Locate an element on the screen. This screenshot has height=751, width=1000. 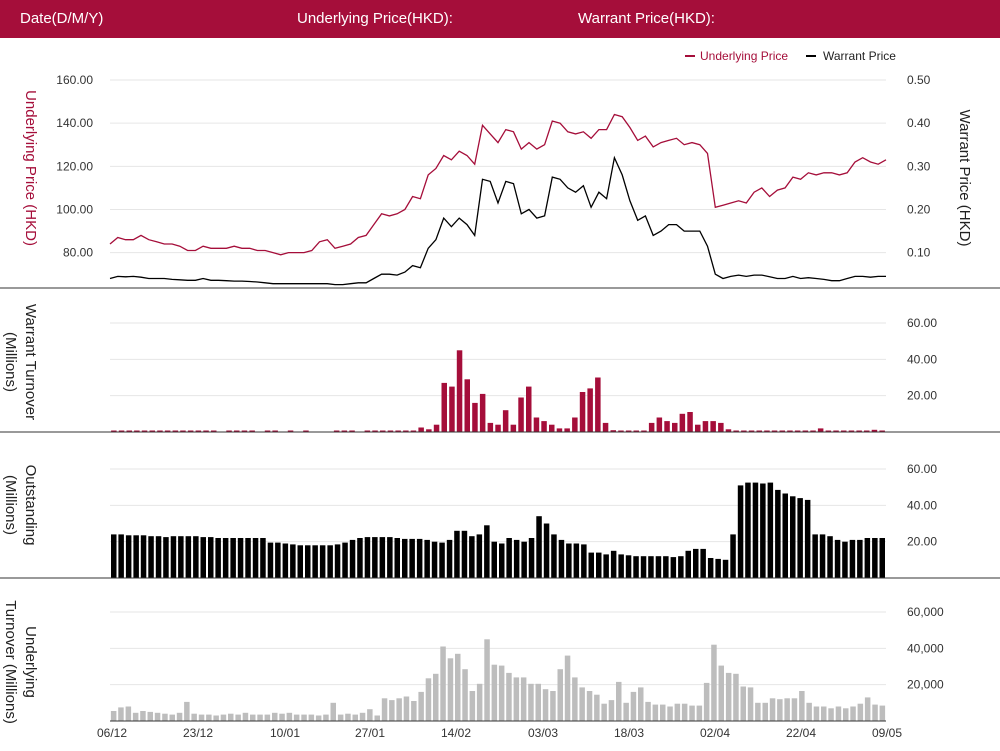
right-axis-tick-label: 60.00 is located at coordinates (922, 323).